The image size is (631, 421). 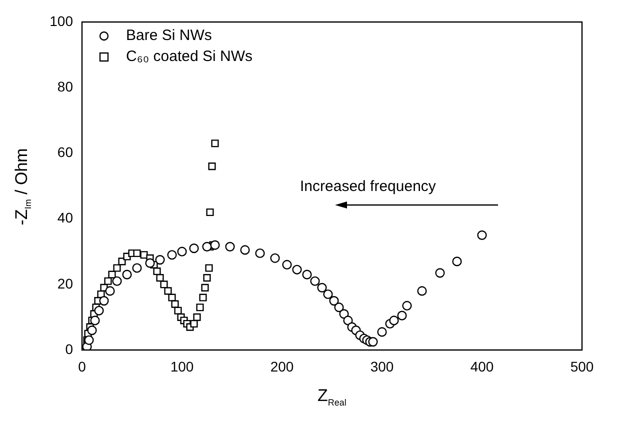 I want to click on x-tick-label: 0, so click(x=82, y=366).